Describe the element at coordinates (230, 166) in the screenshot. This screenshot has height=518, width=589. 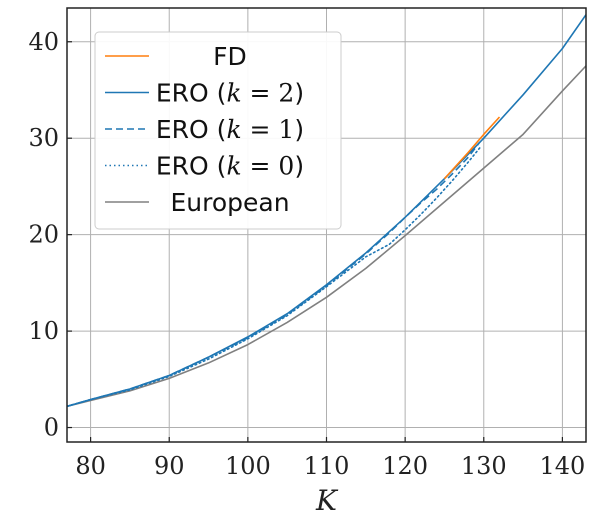
I see `legend-label: ERO (k = 0)` at that location.